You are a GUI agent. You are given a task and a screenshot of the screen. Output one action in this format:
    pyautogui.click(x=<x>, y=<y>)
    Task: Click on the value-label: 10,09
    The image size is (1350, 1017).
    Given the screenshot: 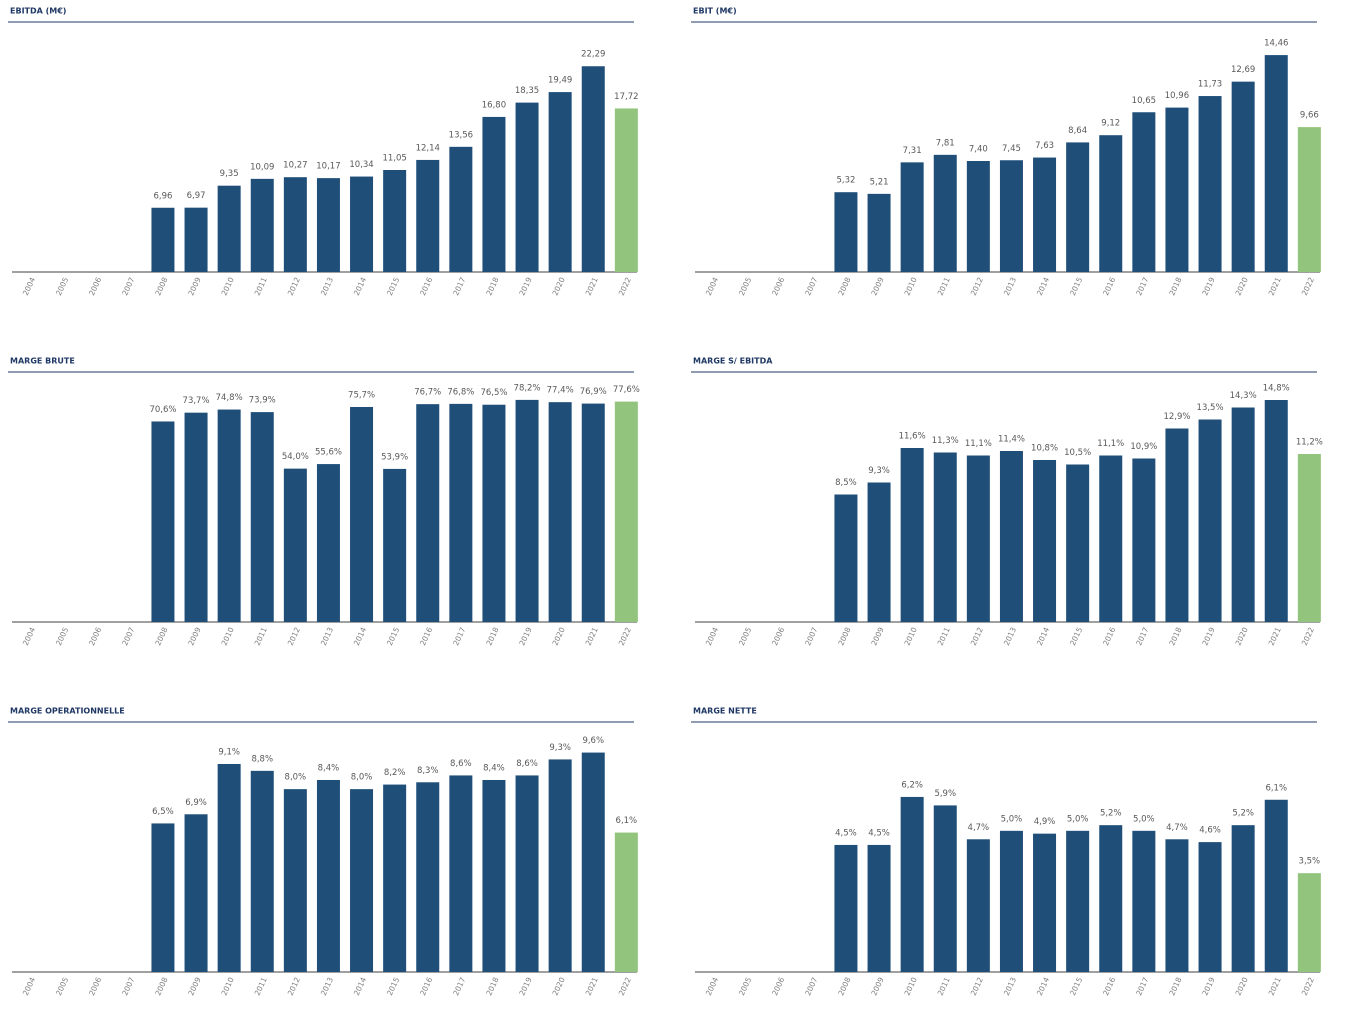 What is the action you would take?
    pyautogui.click(x=262, y=167)
    